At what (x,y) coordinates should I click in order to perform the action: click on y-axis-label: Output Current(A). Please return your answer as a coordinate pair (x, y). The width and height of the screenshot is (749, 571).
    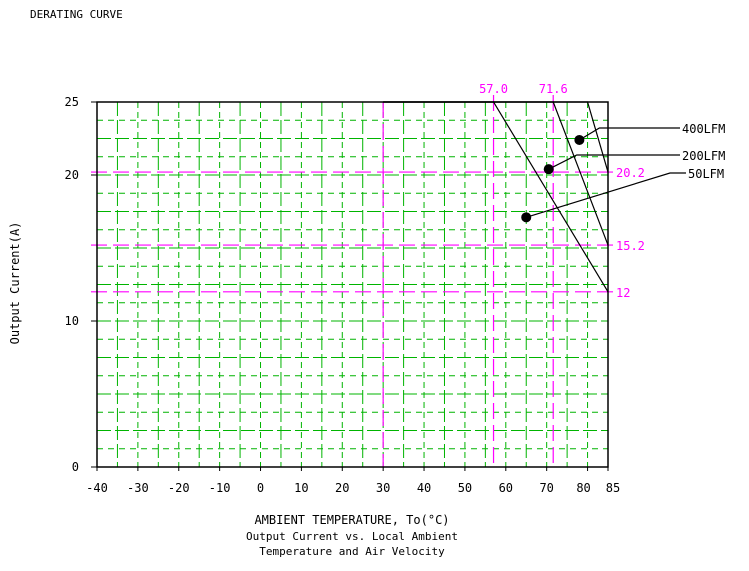
    Looking at the image, I should click on (15, 283).